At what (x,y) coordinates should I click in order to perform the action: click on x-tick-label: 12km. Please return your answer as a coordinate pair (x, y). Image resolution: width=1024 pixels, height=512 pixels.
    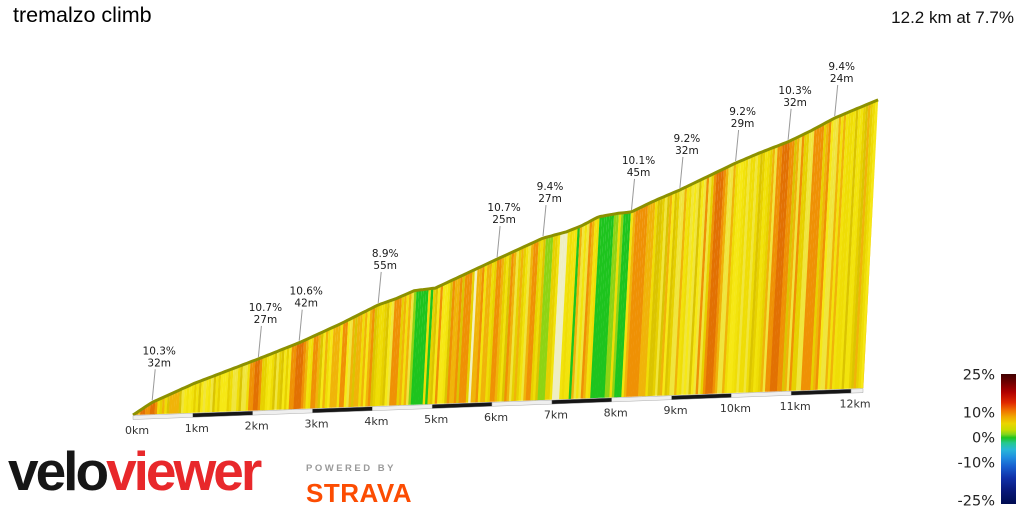
    Looking at the image, I should click on (855, 404).